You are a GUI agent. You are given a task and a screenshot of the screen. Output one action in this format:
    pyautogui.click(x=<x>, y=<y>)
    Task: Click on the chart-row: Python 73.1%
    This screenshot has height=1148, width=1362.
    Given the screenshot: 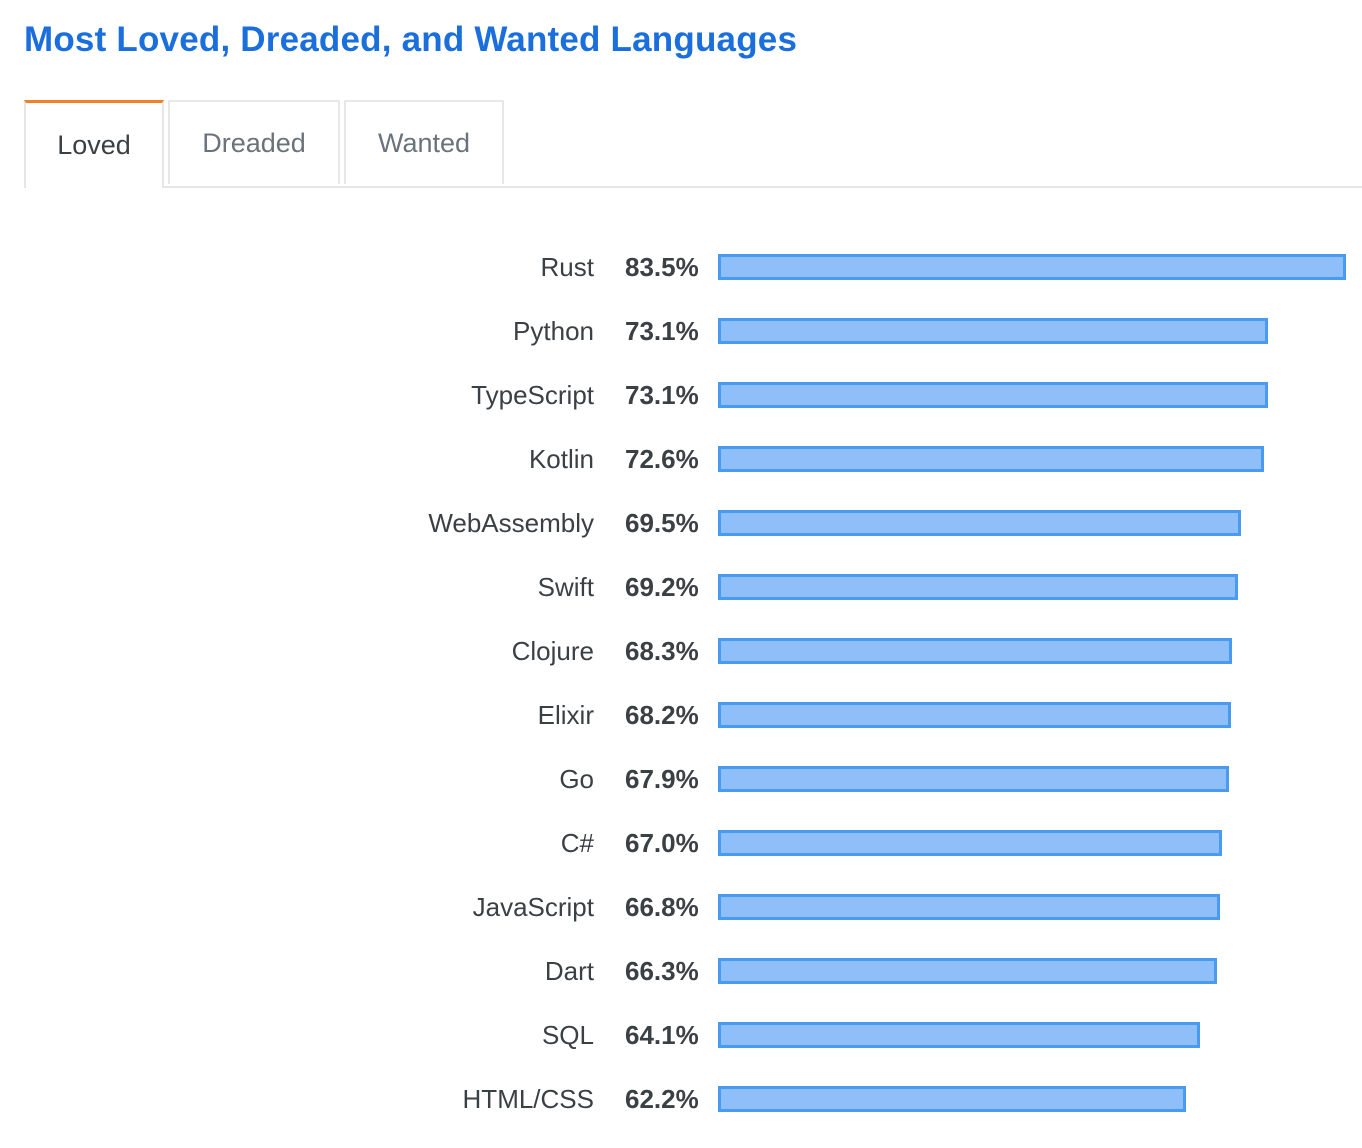 What is the action you would take?
    pyautogui.click(x=681, y=348)
    